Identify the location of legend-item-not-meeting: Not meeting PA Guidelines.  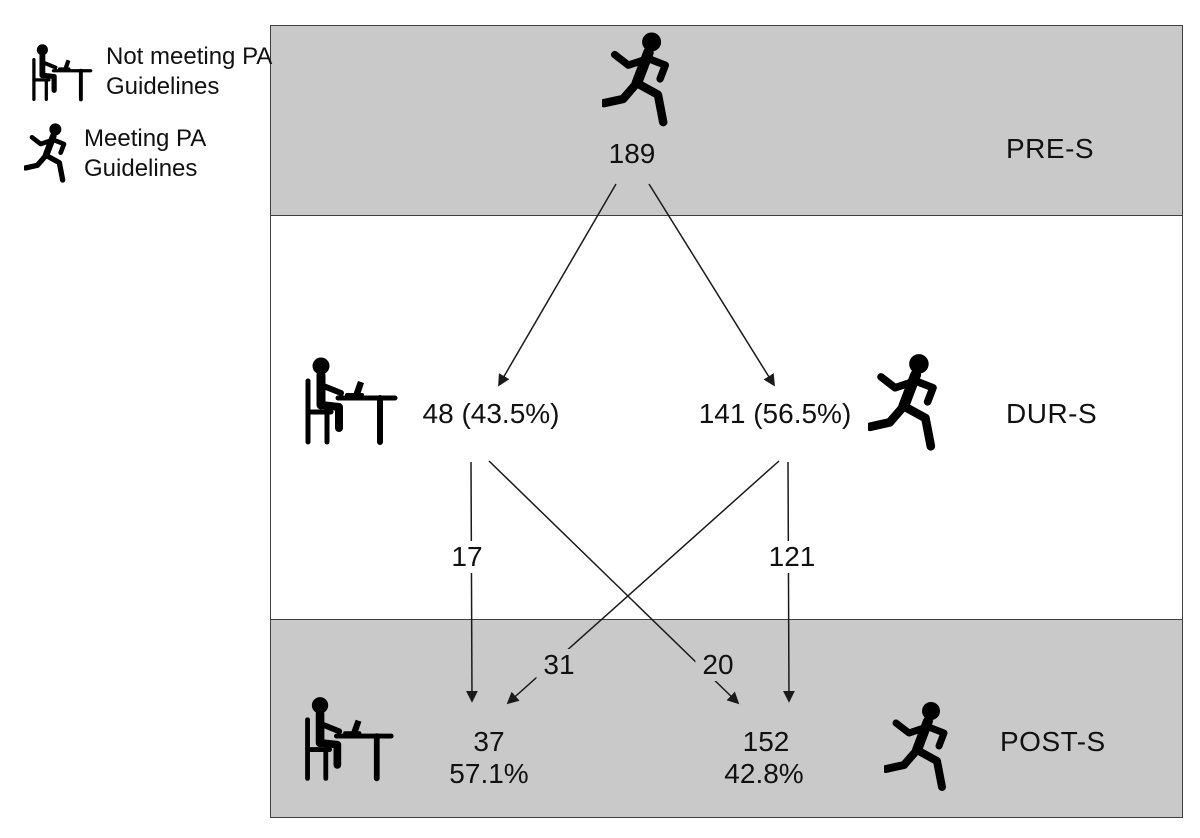
(156, 72).